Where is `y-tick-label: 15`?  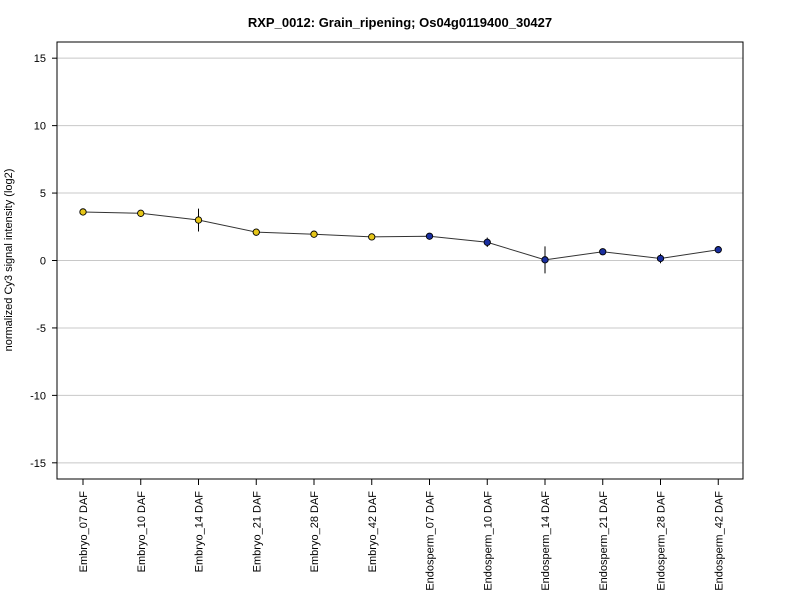 y-tick-label: 15 is located at coordinates (40, 59).